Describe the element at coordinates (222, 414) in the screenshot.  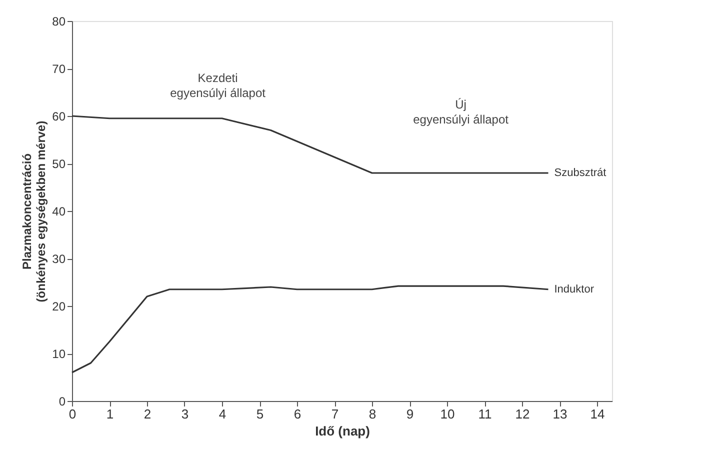
I see `x-tick-label: 4` at that location.